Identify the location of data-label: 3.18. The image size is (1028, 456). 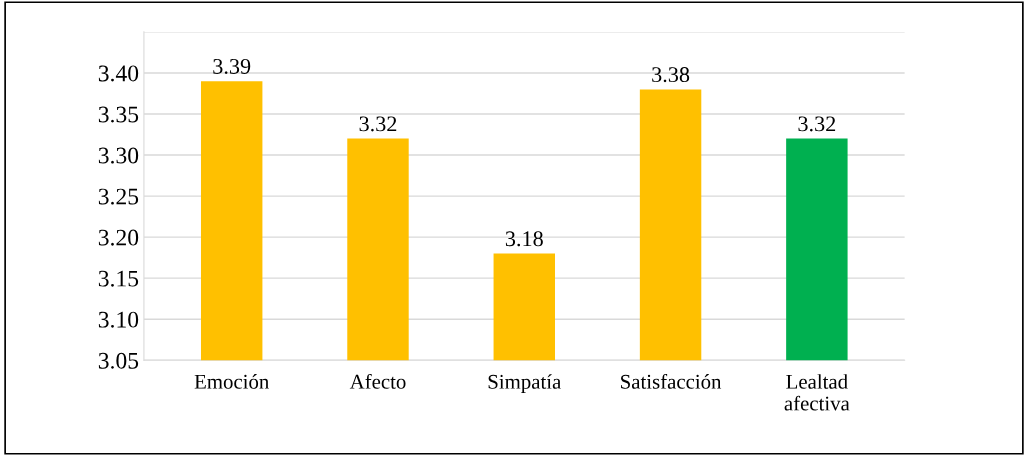
(524, 239).